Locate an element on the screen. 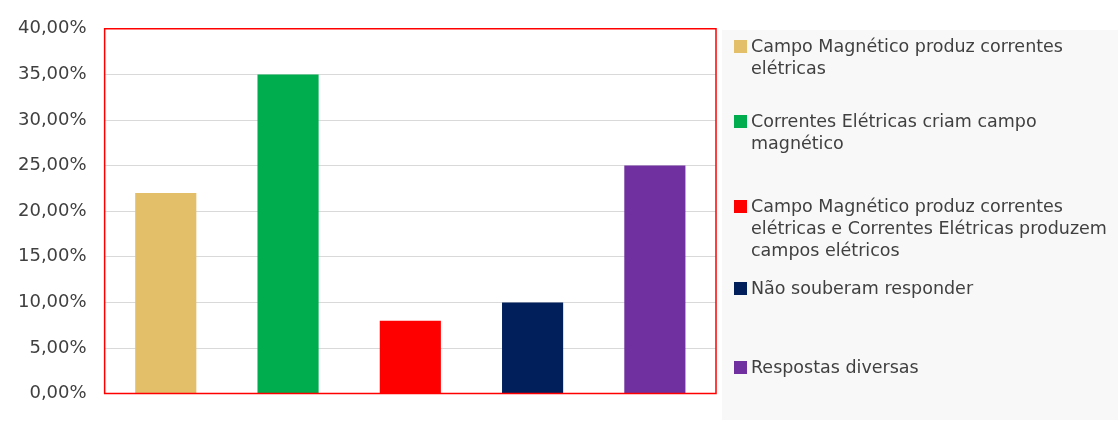 This screenshot has height=430, width=1118. legend-label: Respostas diversas is located at coordinates (835, 367).